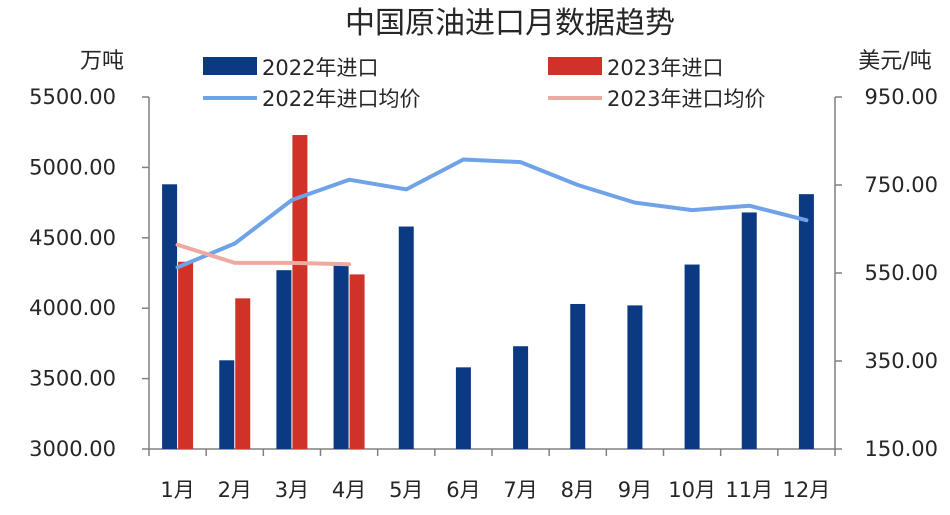  I want to click on left-tick-label: 4000.00, so click(72, 308).